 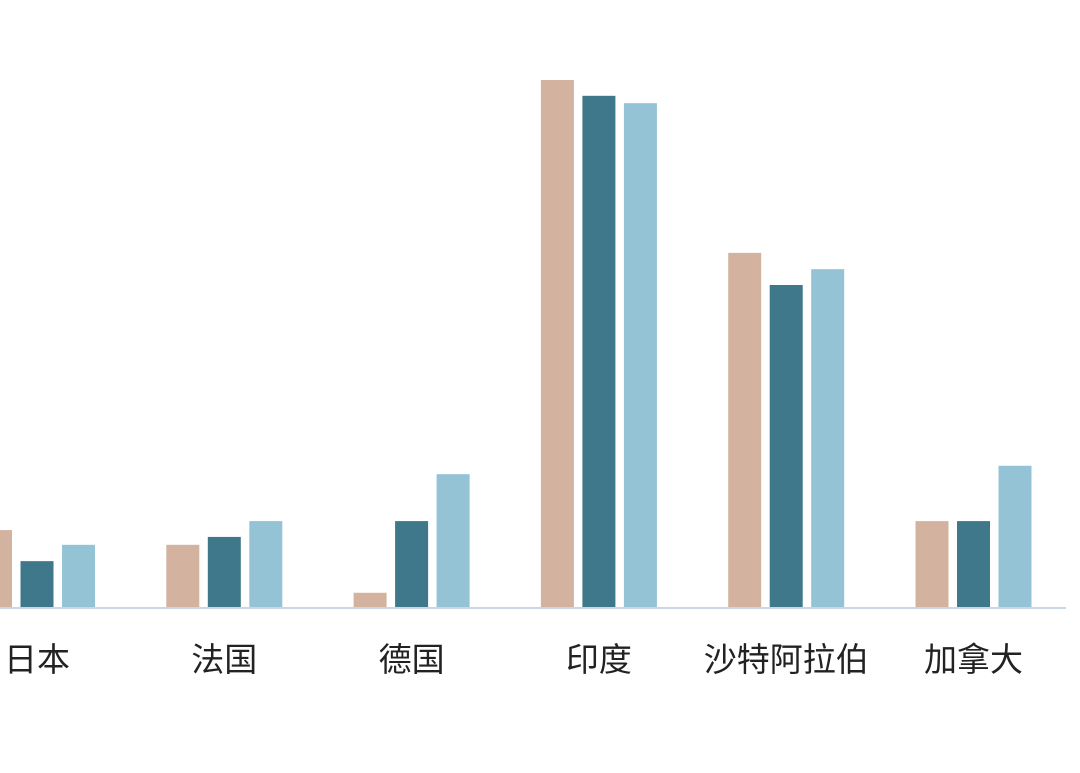 I want to click on x-tick-label: 法国, so click(x=224, y=659).